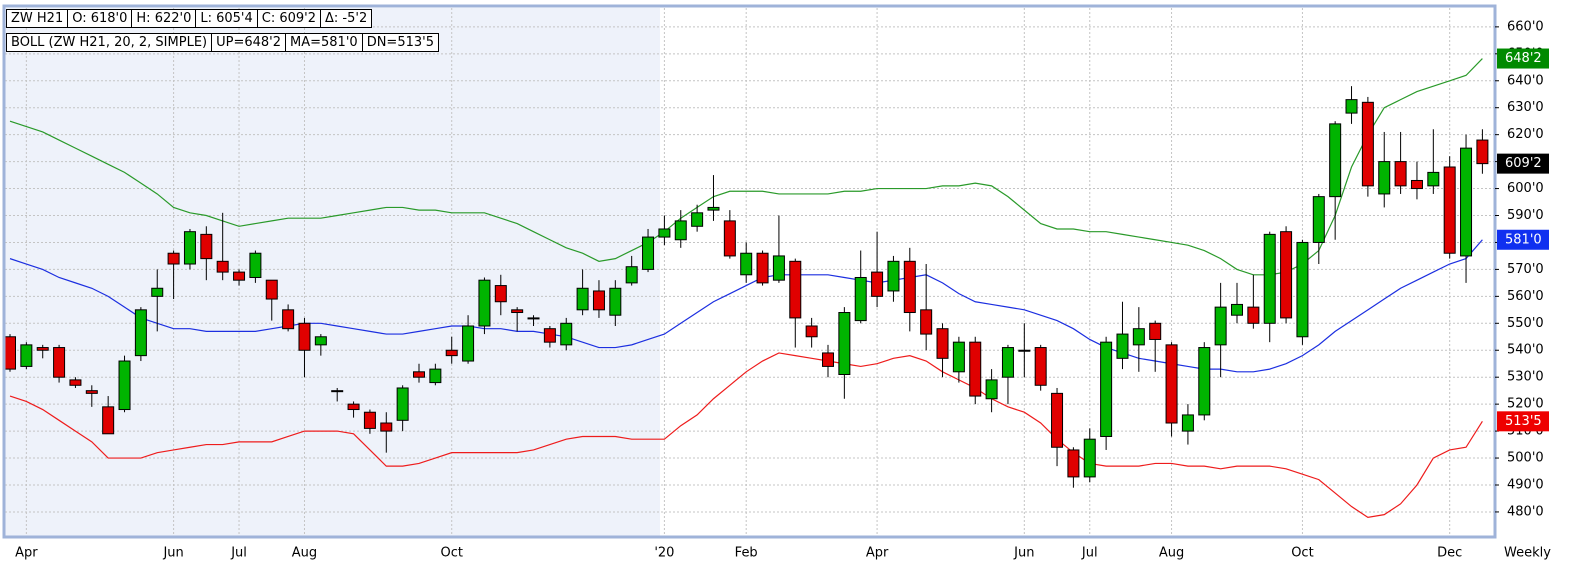 This screenshot has width=1578, height=571. I want to click on x-tick-label: Apr, so click(877, 553).